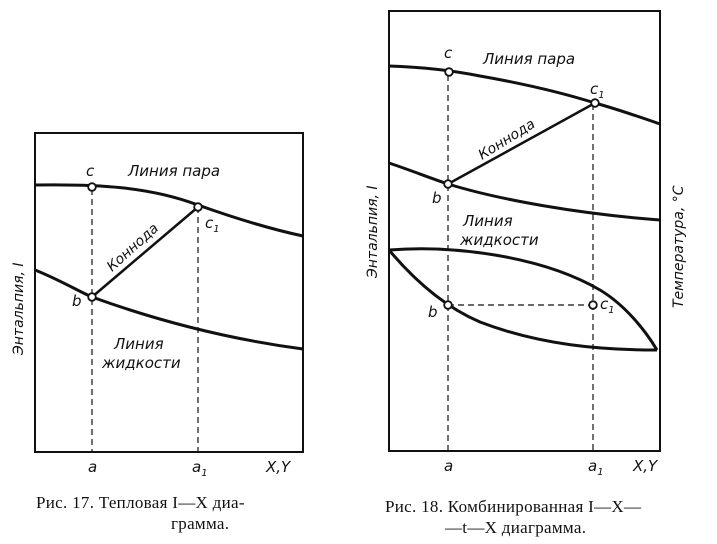 The image size is (717, 544). What do you see at coordinates (524, 191) in the screenshot?
I see `fig18-liquid-line` at bounding box center [524, 191].